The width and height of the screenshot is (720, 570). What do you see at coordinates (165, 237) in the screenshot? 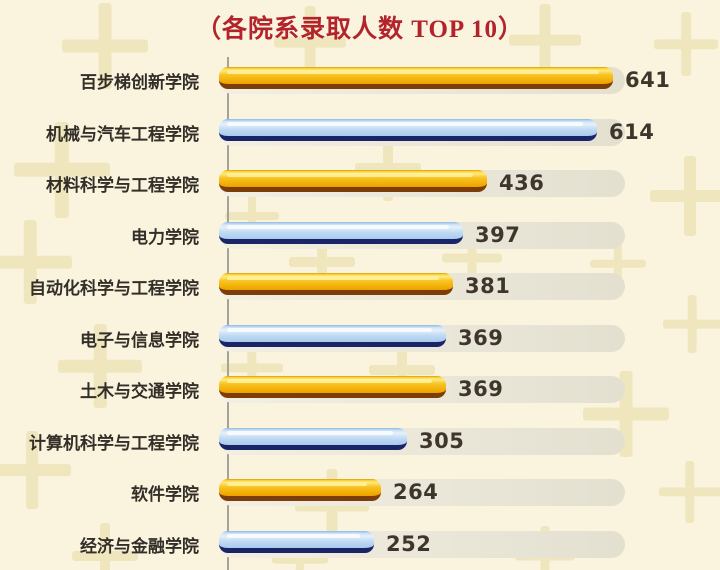
I see `category-label: 电力学院` at bounding box center [165, 237].